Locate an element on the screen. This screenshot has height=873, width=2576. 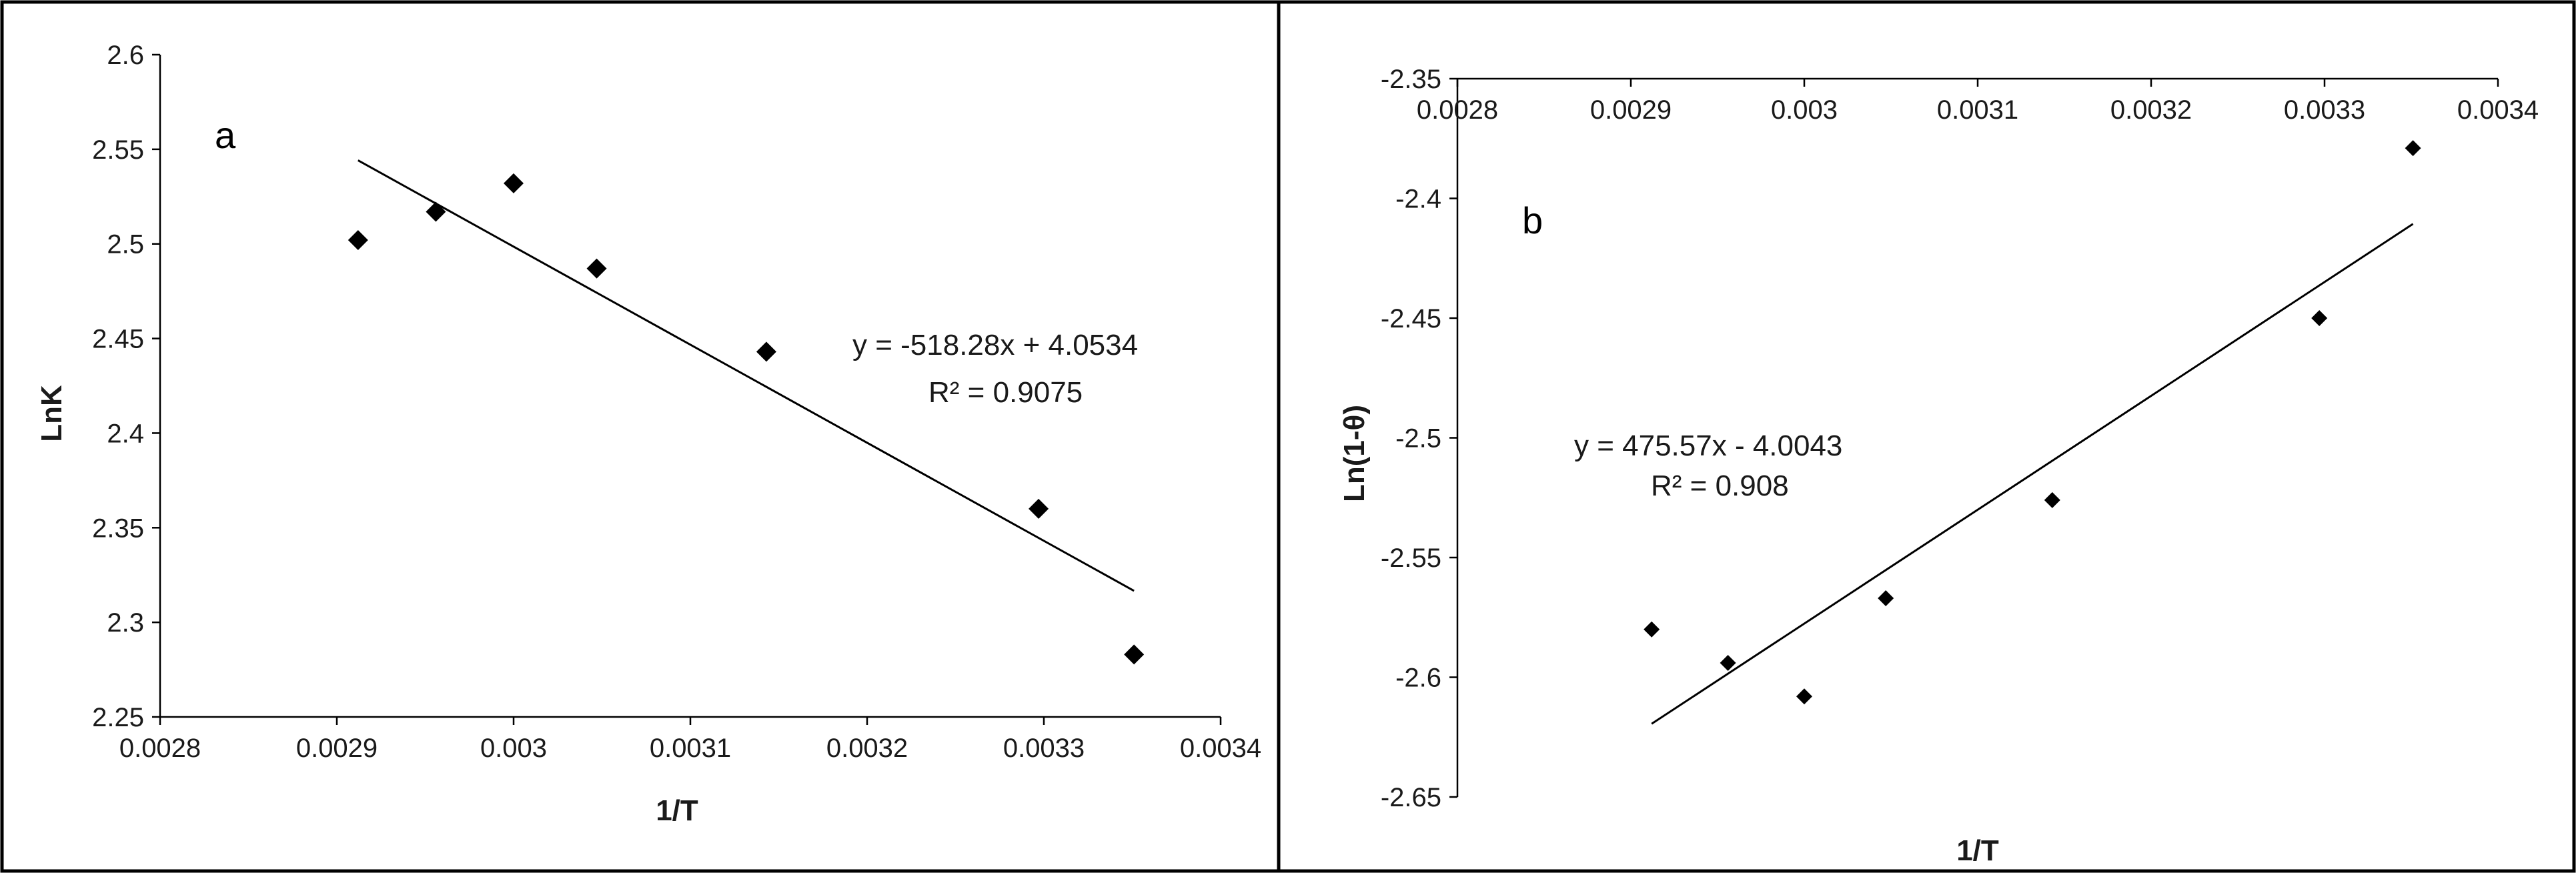
chart-a-r-squared: R² = 0.9075 is located at coordinates (1005, 393).